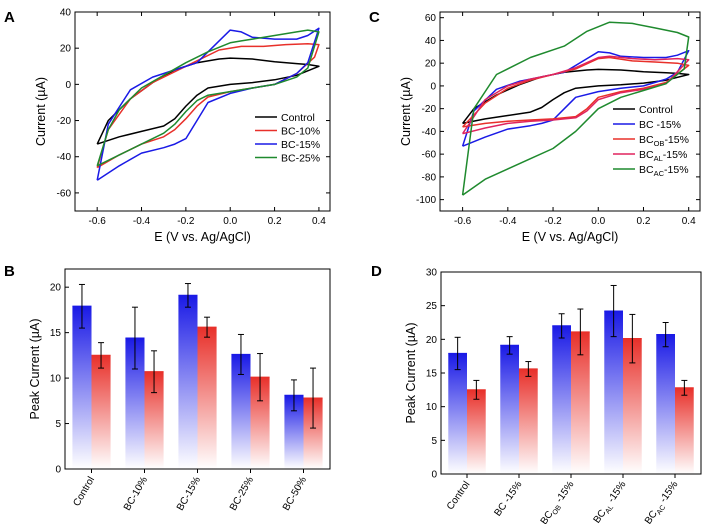 This screenshot has height=529, width=715. What do you see at coordinates (136, 494) in the screenshot?
I see `category-label: BC-10%` at bounding box center [136, 494].